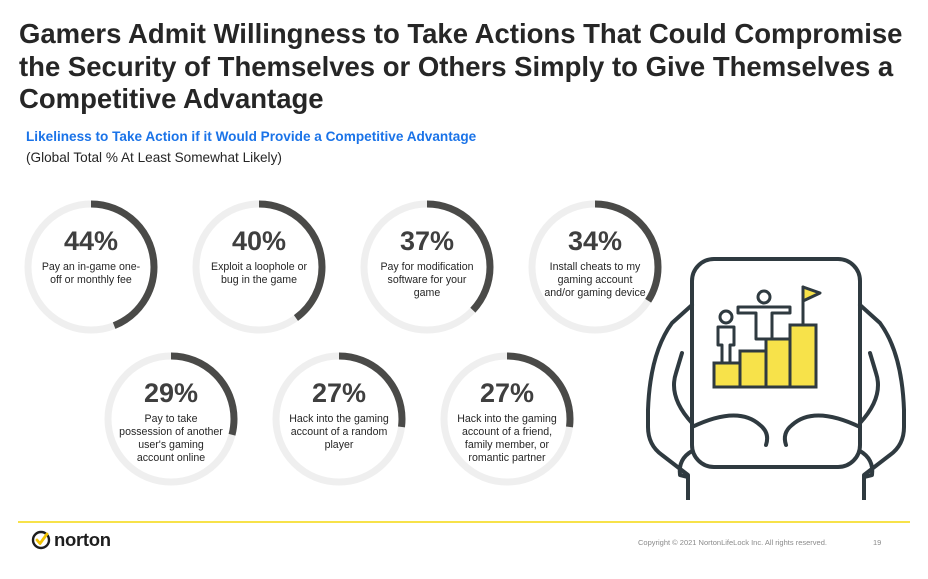  I want to click on left-finger, so click(685, 464).